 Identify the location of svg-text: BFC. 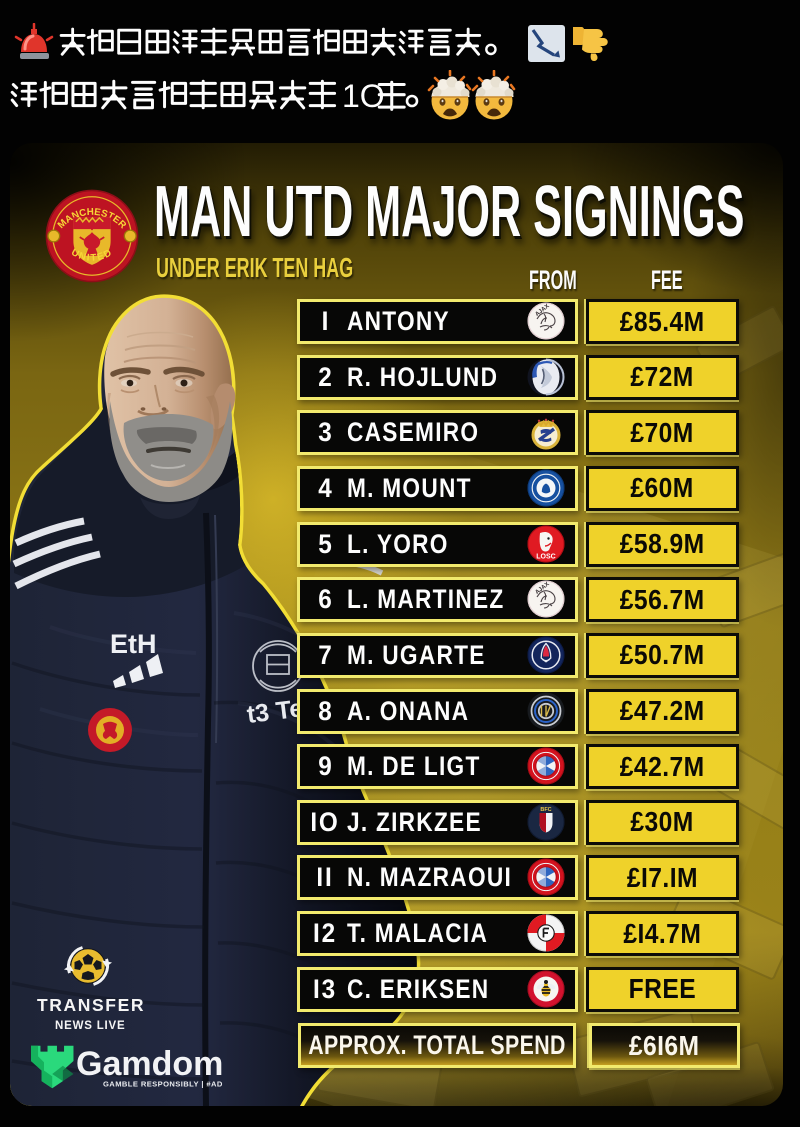
(545, 810).